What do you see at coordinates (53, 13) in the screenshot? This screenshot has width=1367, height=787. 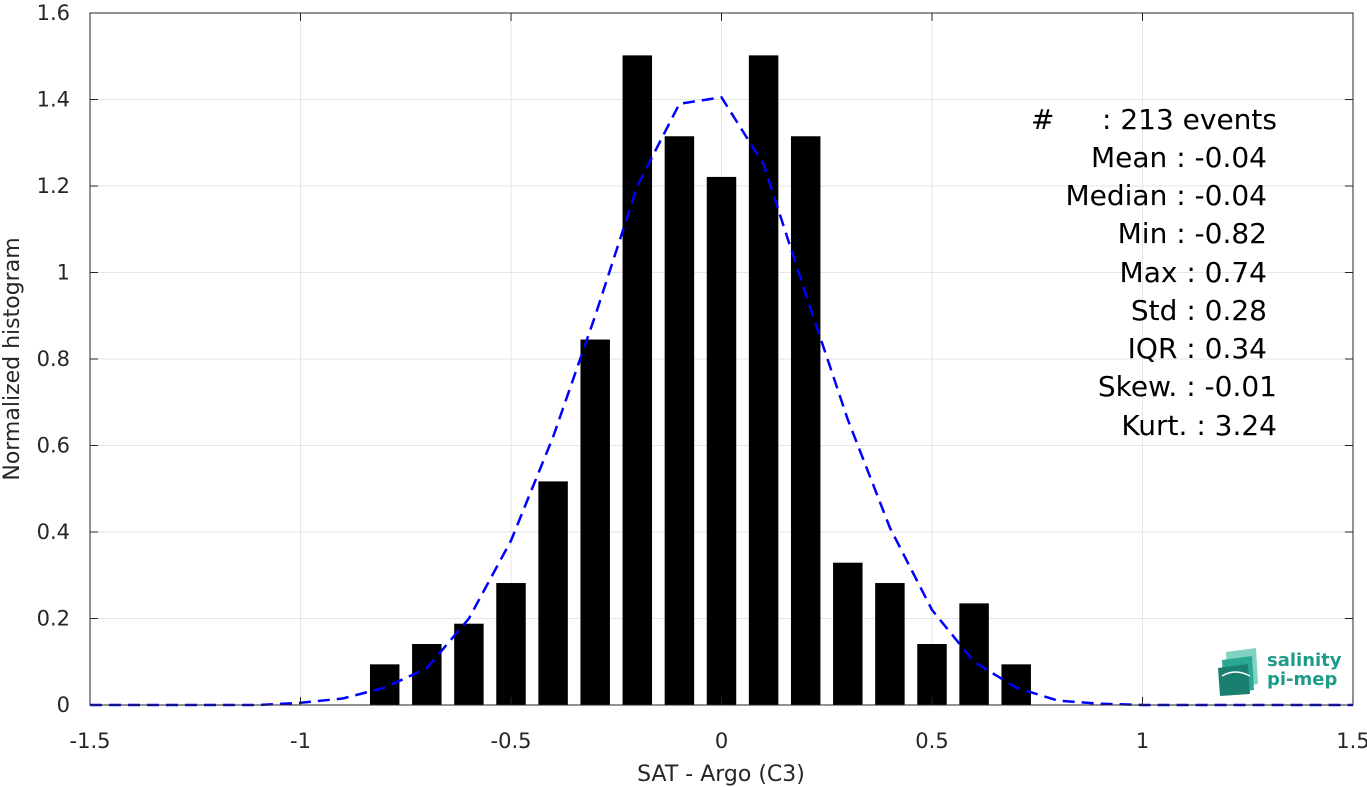 I see `y-tick-label: 1.6` at bounding box center [53, 13].